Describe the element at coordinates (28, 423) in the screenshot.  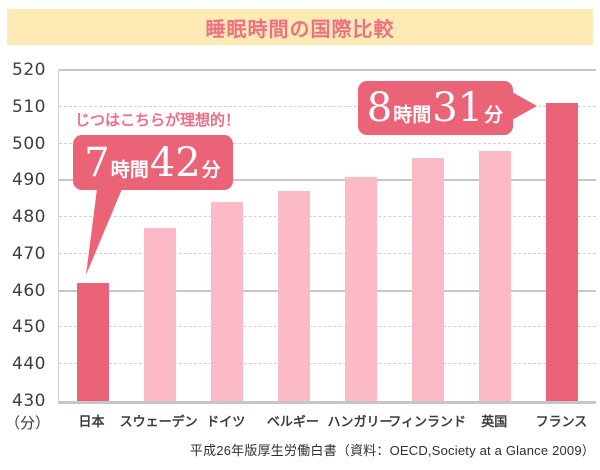
I see `y-axis-unit-label: （分）` at that location.